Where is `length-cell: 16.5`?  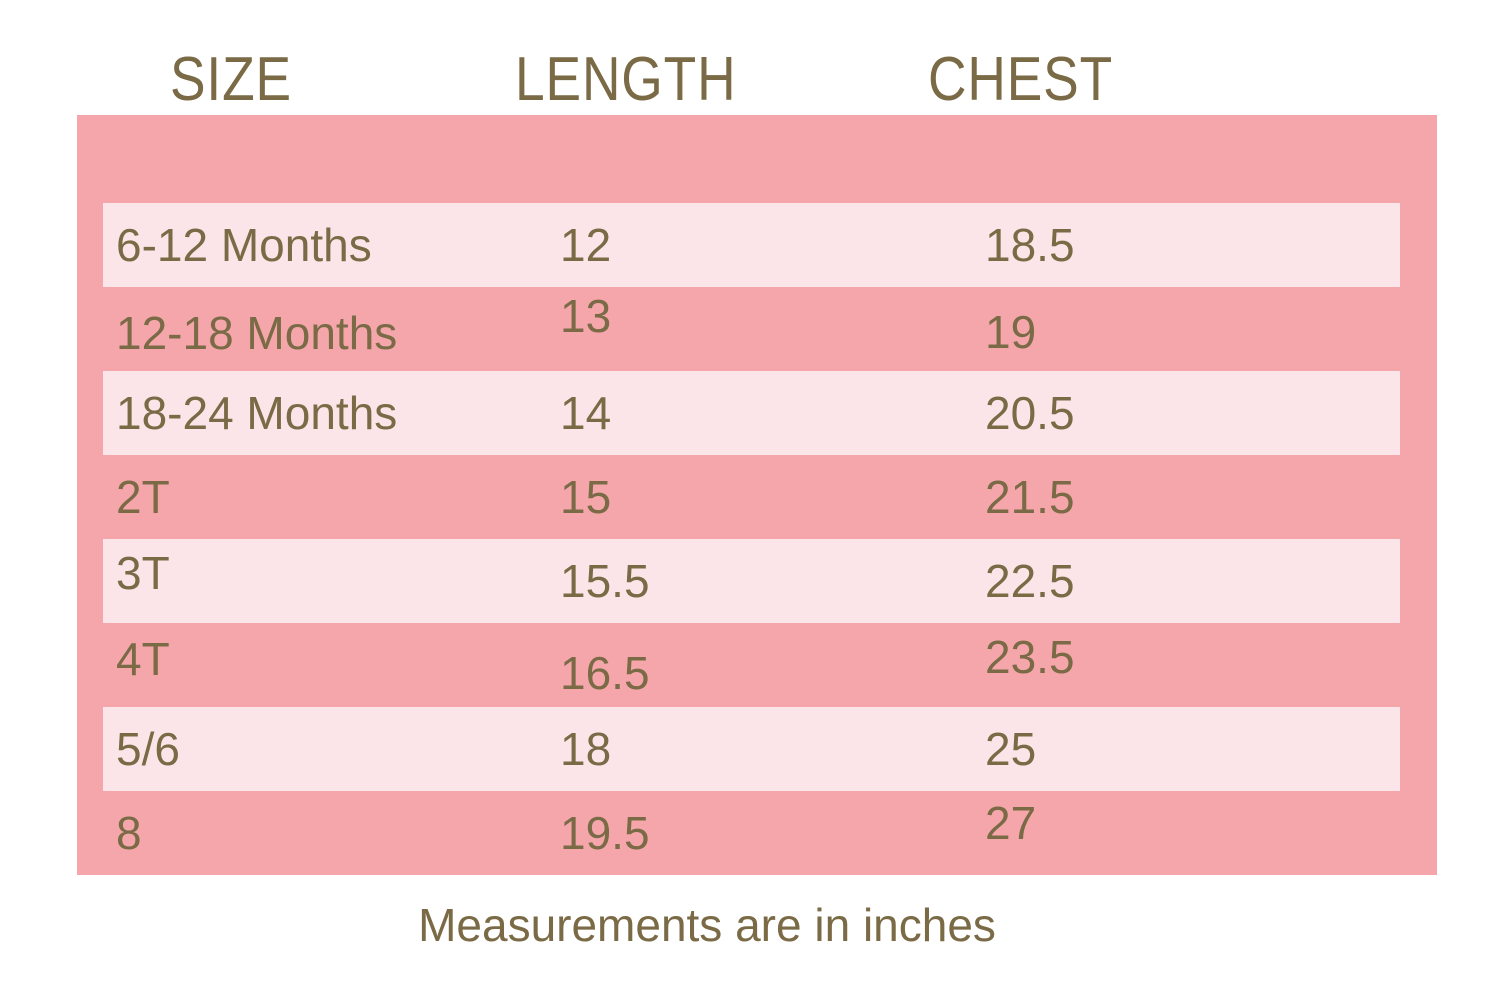
length-cell: 16.5 is located at coordinates (605, 673).